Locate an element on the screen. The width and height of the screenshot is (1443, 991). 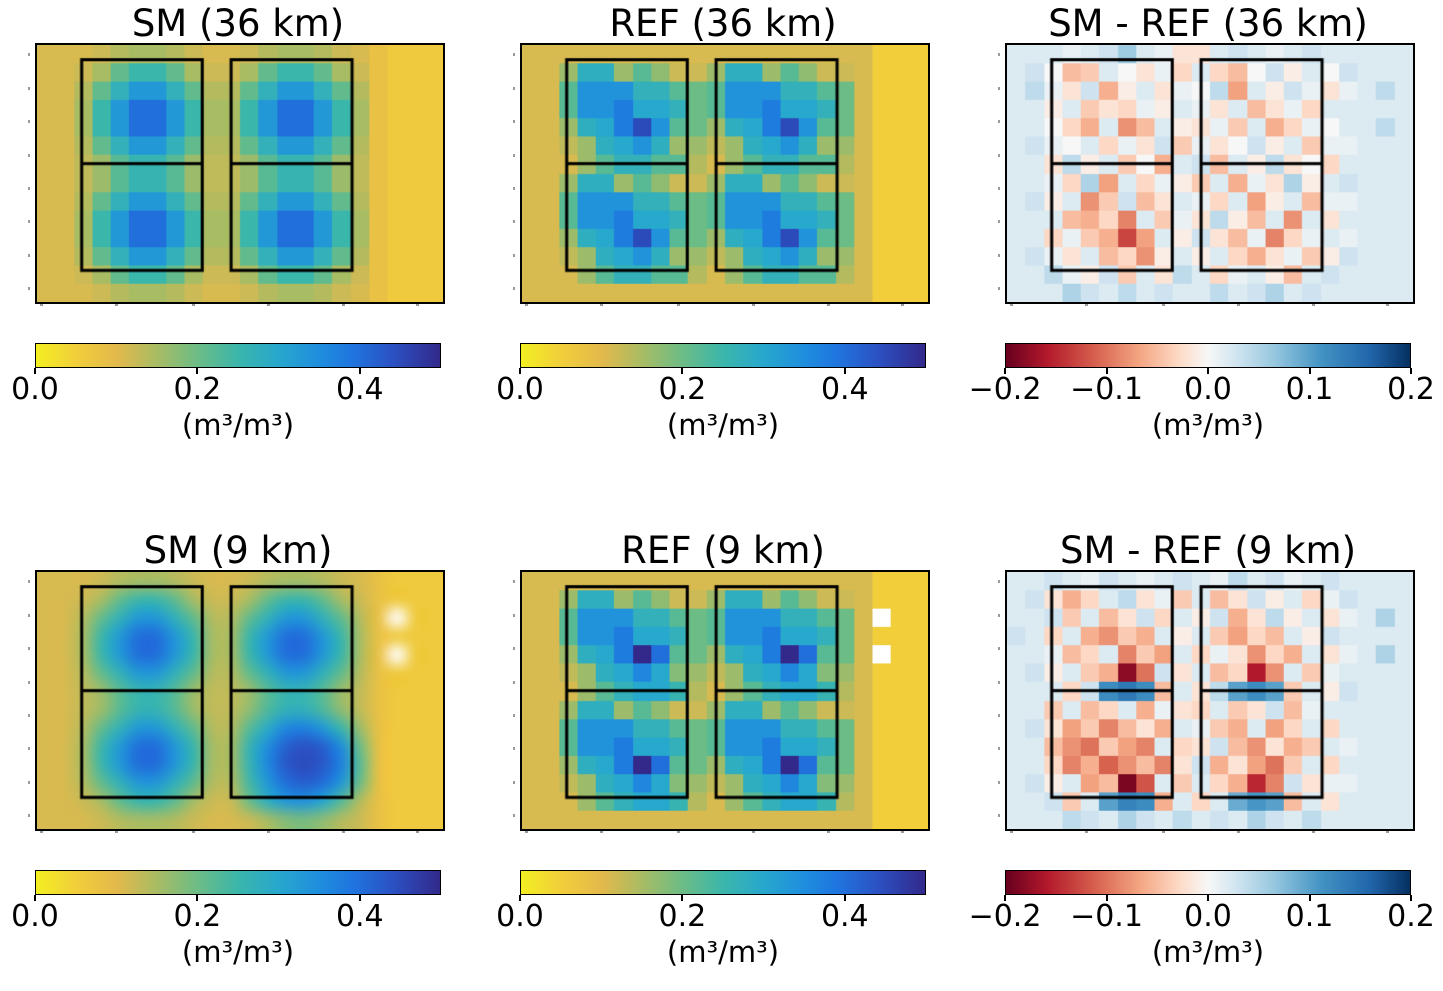
colorbar-ticks: −0.2 −0.1 0.0 0.1 0.2 is located at coordinates (1202, 915).